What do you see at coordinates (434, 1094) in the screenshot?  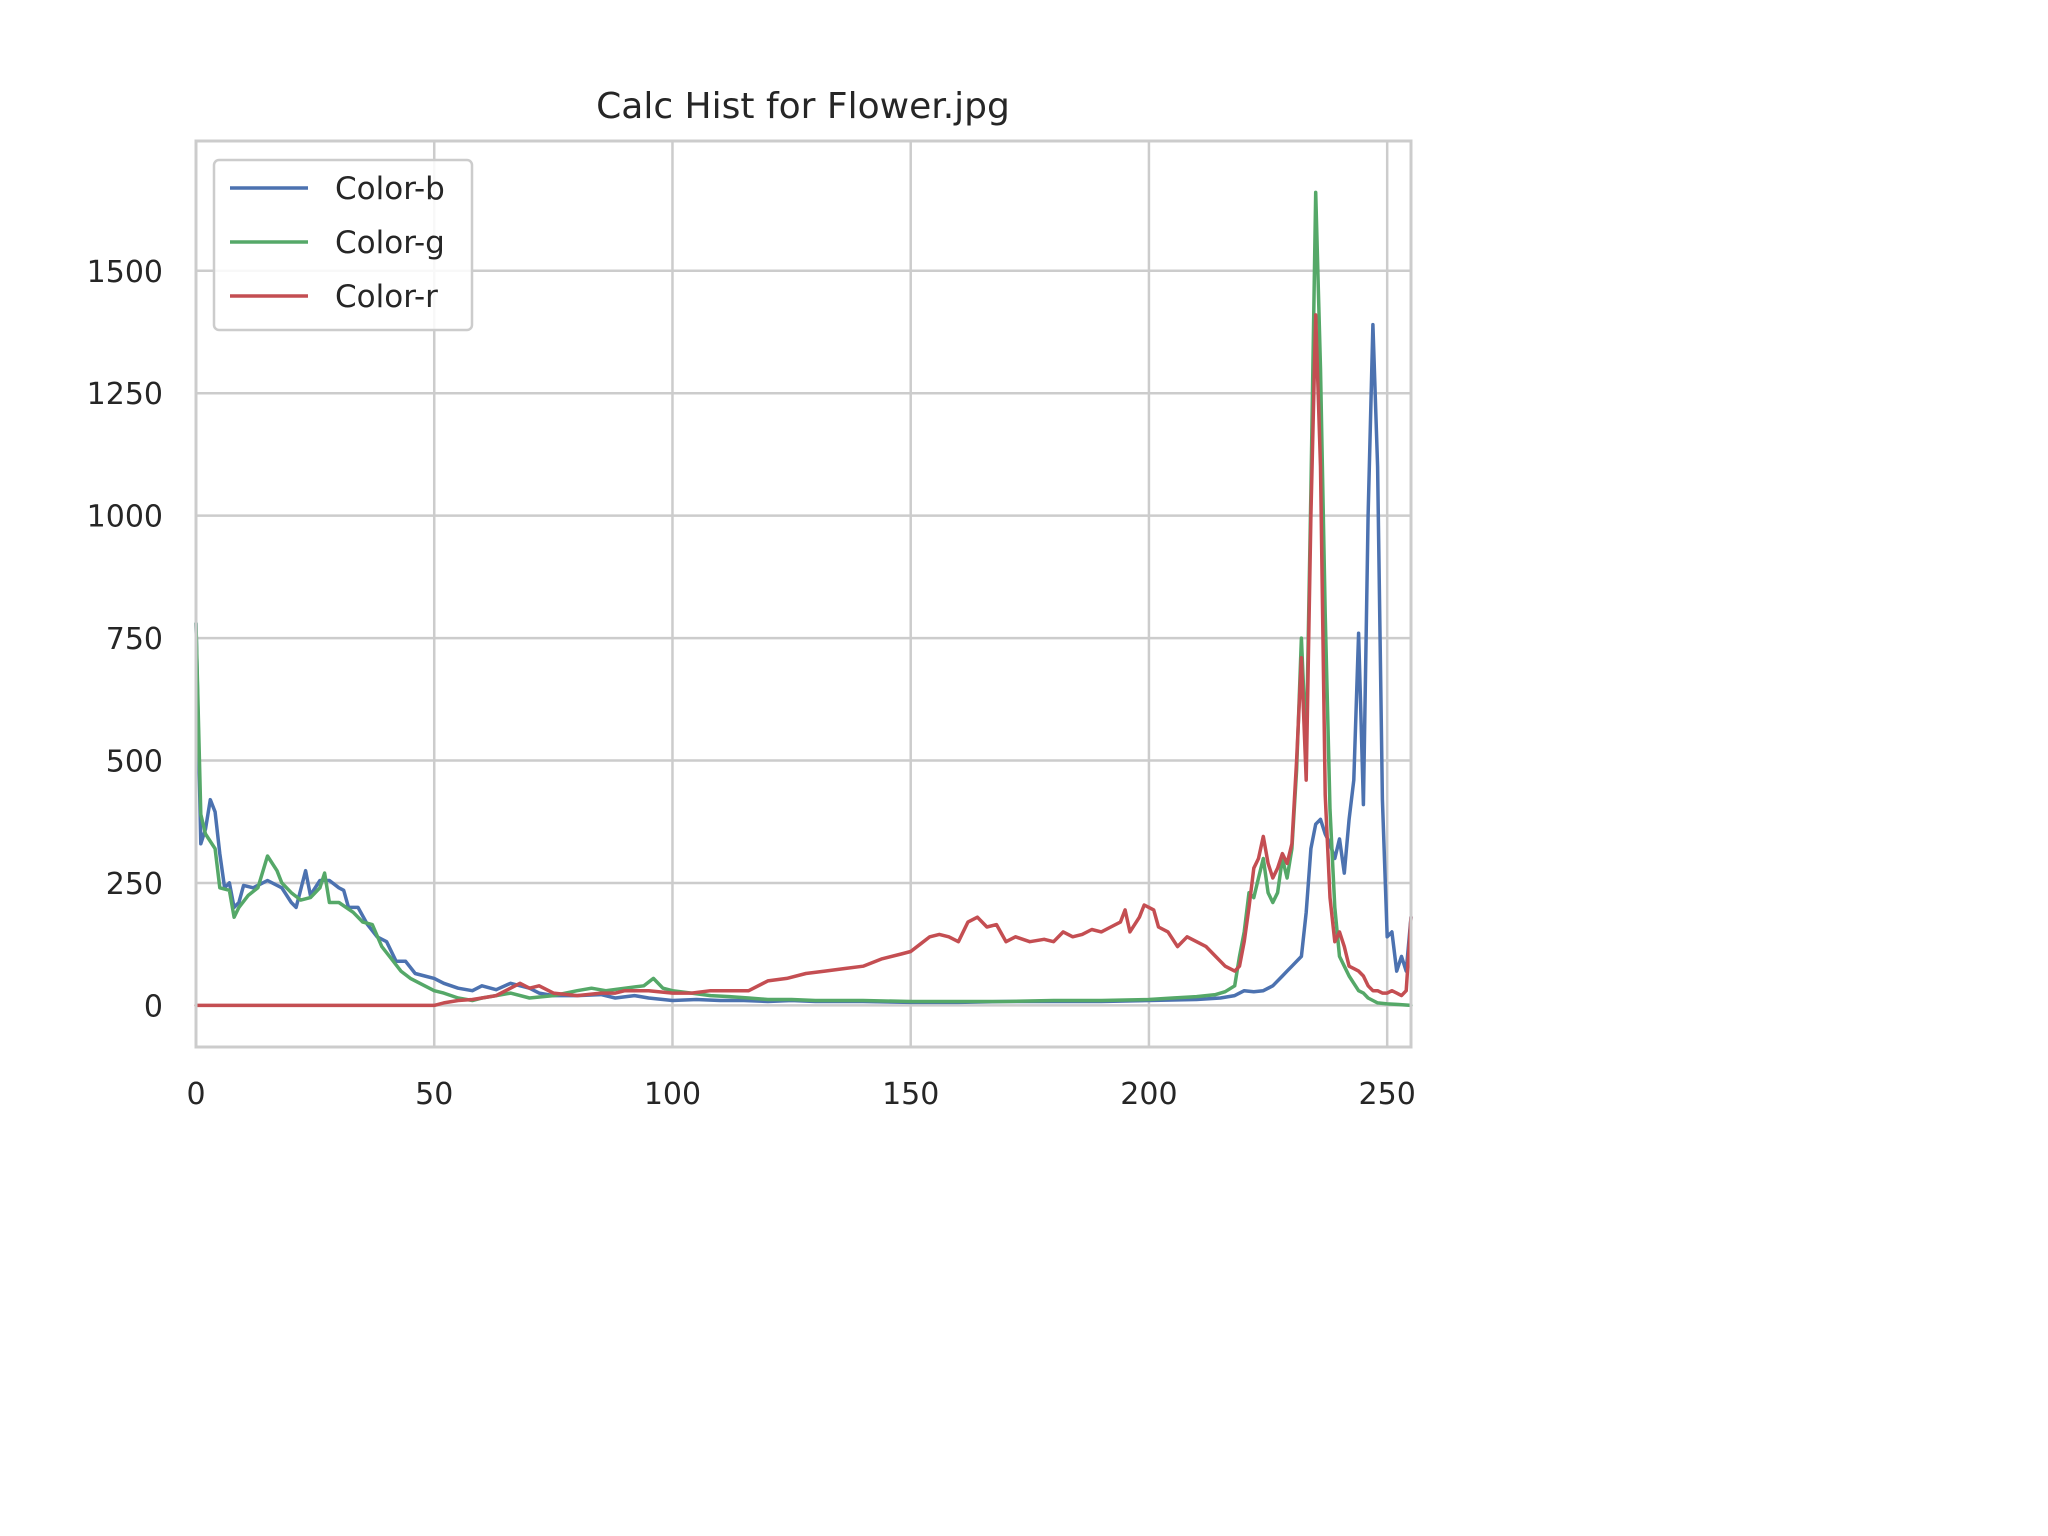 I see `x-tick-label: 50` at bounding box center [434, 1094].